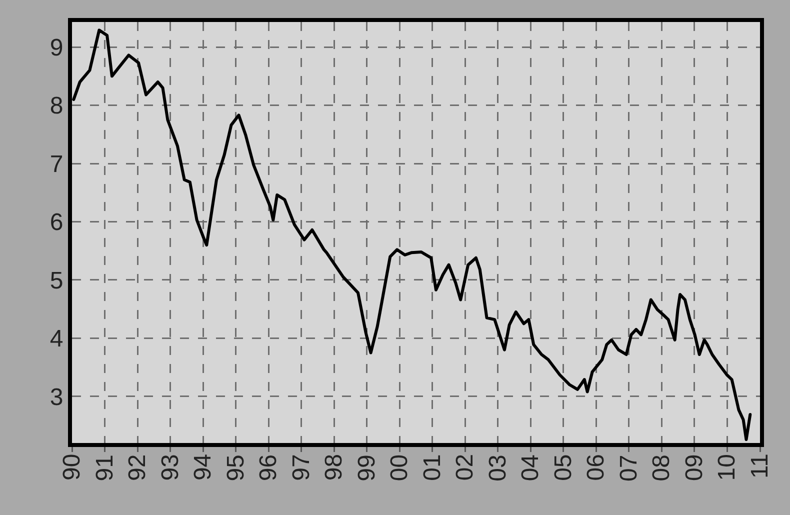 This screenshot has height=515, width=790. What do you see at coordinates (334, 467) in the screenshot?
I see `x-tick-label: 98` at bounding box center [334, 467].